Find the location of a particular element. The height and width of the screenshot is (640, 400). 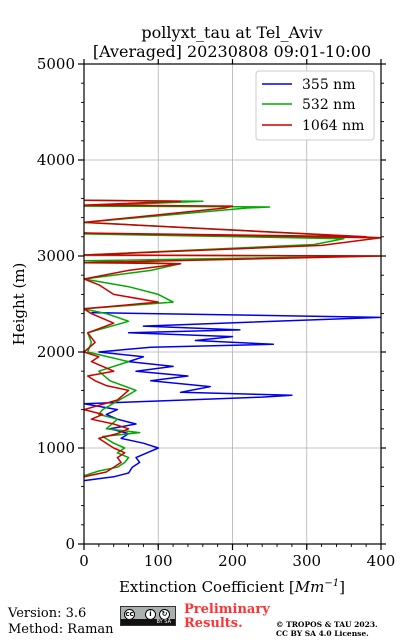

x-axis-label: Extinction Coefficient [Mm−1] is located at coordinates (232, 587).